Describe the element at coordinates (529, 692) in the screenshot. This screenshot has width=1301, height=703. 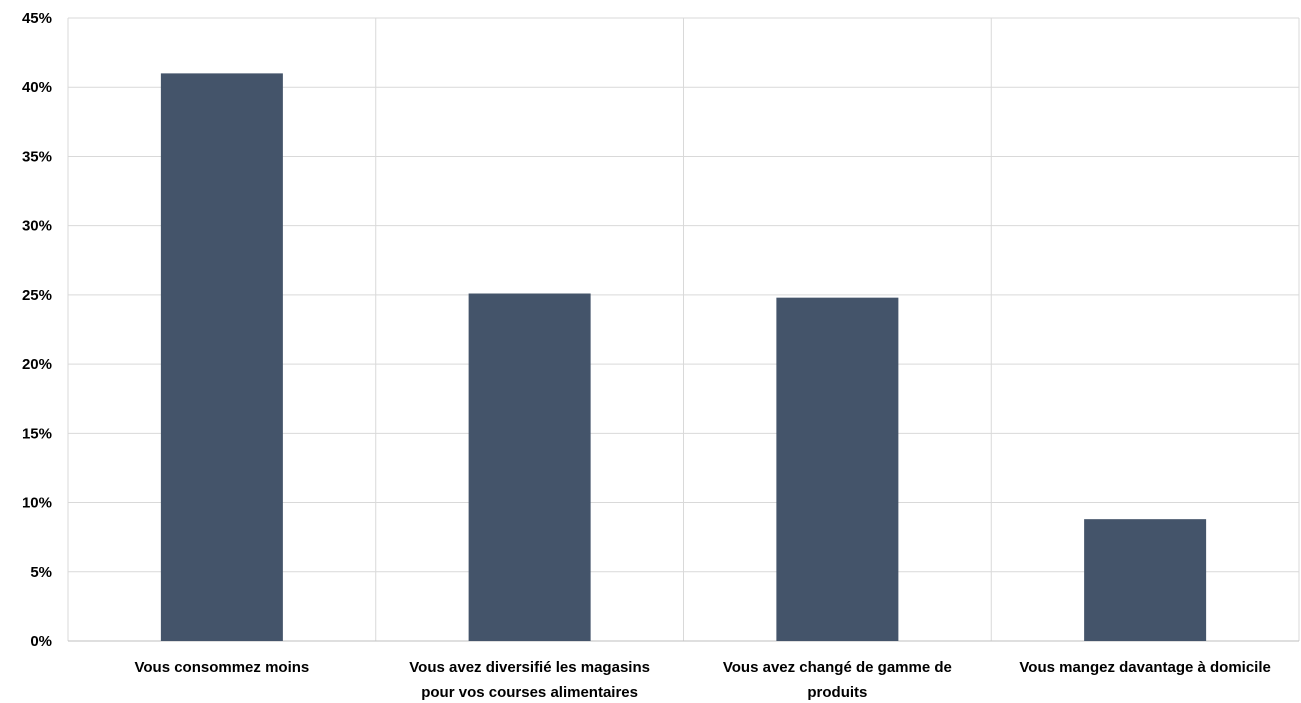
I see `x-category-label: pour vos courses alimentaires` at that location.